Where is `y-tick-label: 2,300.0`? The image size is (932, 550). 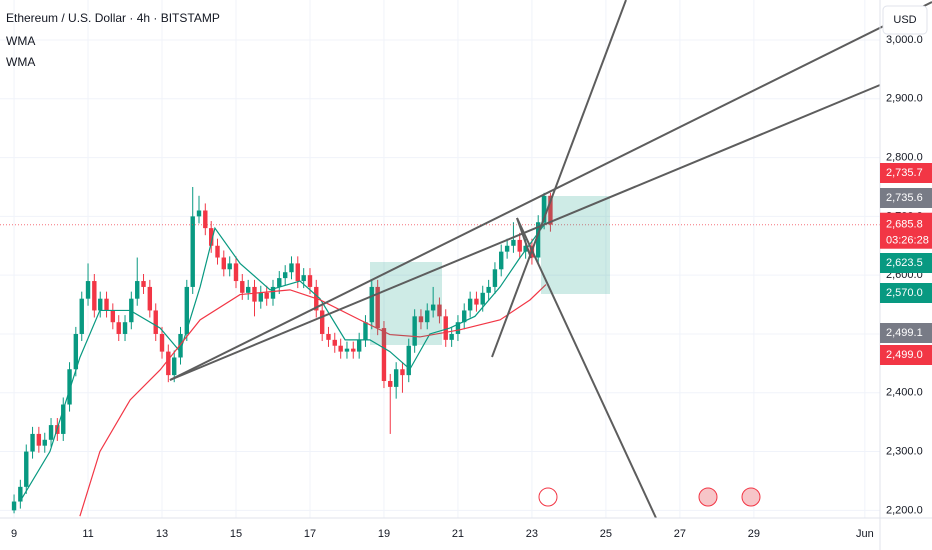 y-tick-label: 2,300.0 is located at coordinates (904, 451).